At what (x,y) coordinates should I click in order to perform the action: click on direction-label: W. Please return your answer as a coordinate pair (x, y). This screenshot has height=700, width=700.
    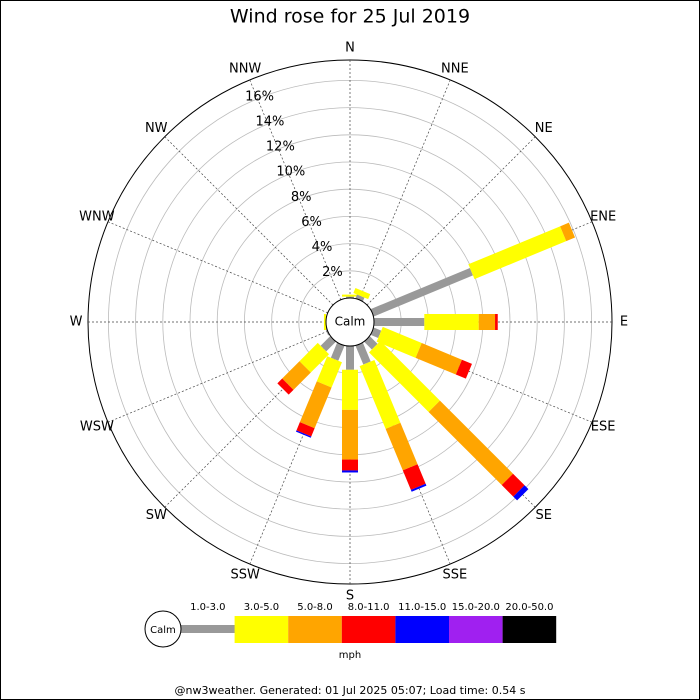
    Looking at the image, I should click on (76, 322).